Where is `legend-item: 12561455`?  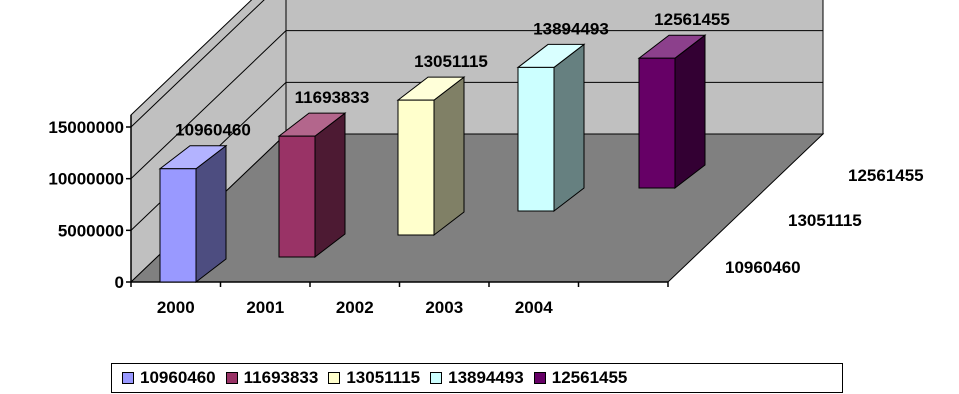
legend-item: 12561455 is located at coordinates (580, 378).